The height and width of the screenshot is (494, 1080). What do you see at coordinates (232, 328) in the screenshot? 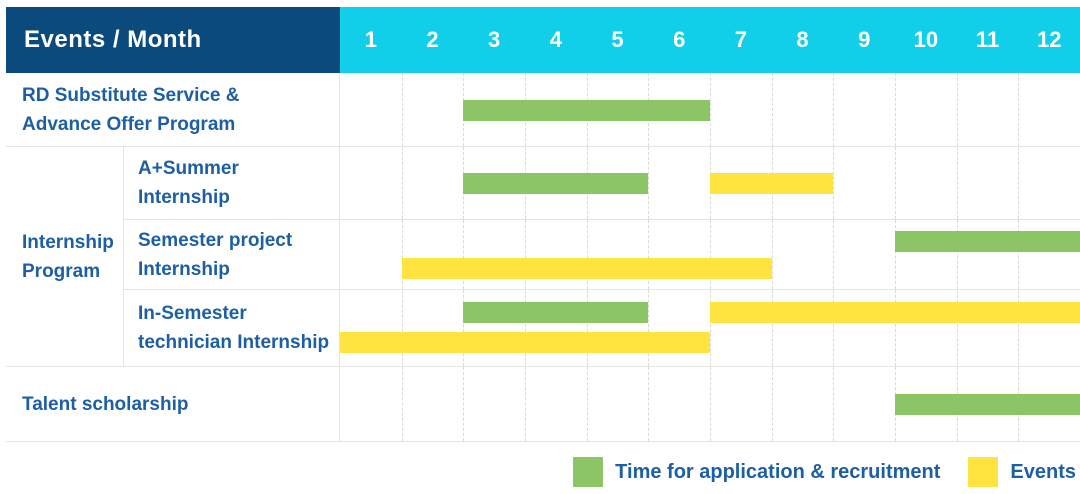
I see `row-label-in-semester-technician-internship: In-Semester technician Internship` at bounding box center [232, 328].